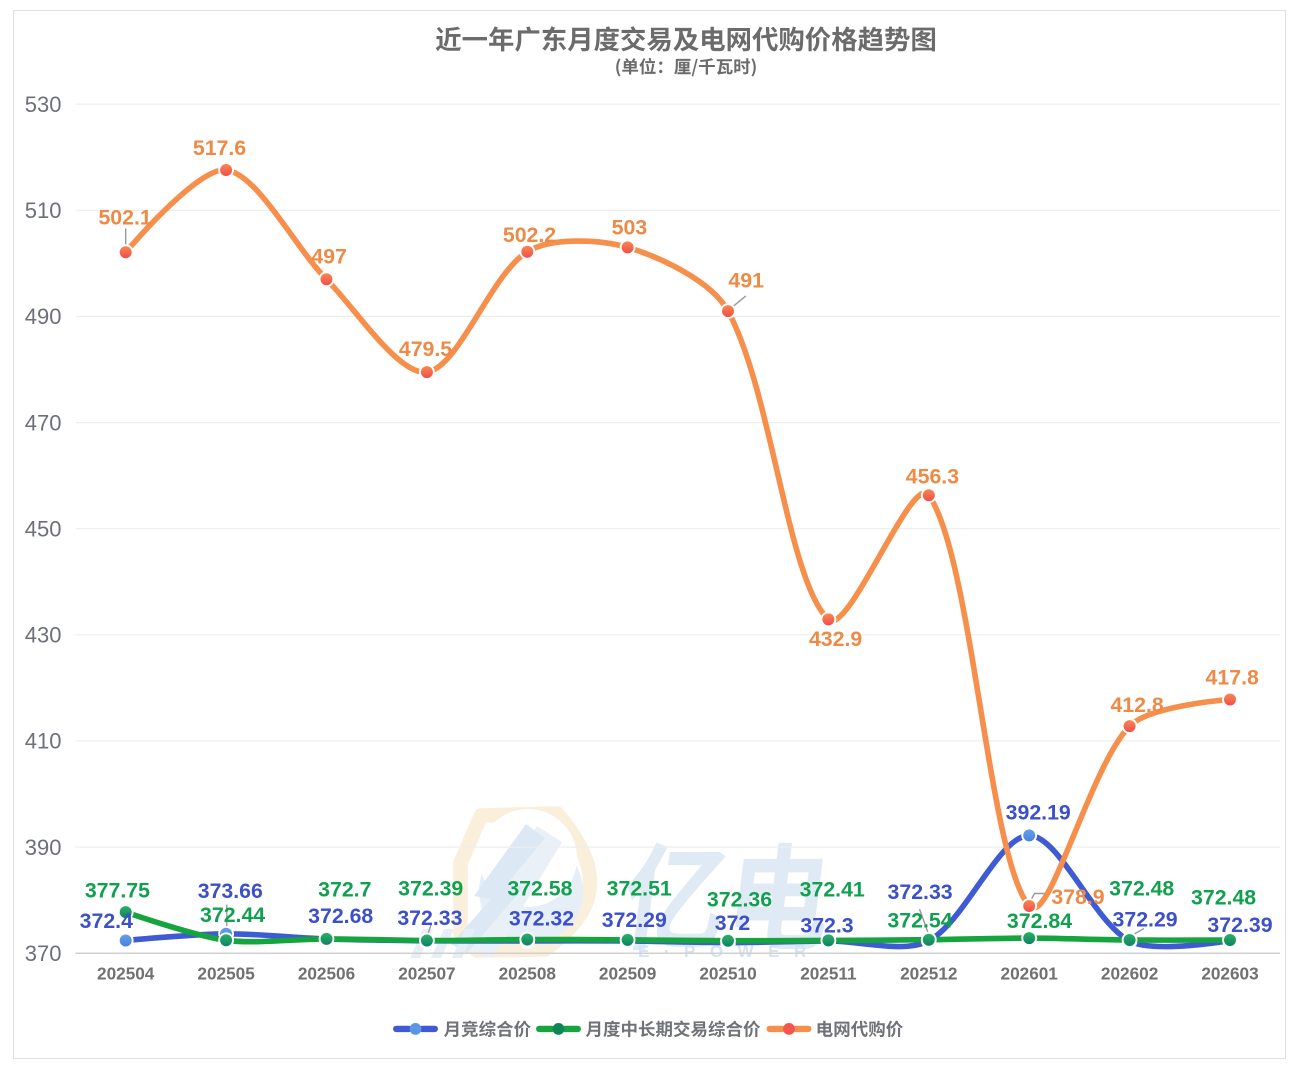 The image size is (1289, 1078). What do you see at coordinates (426, 974) in the screenshot?
I see `svg-text: 202507` at bounding box center [426, 974].